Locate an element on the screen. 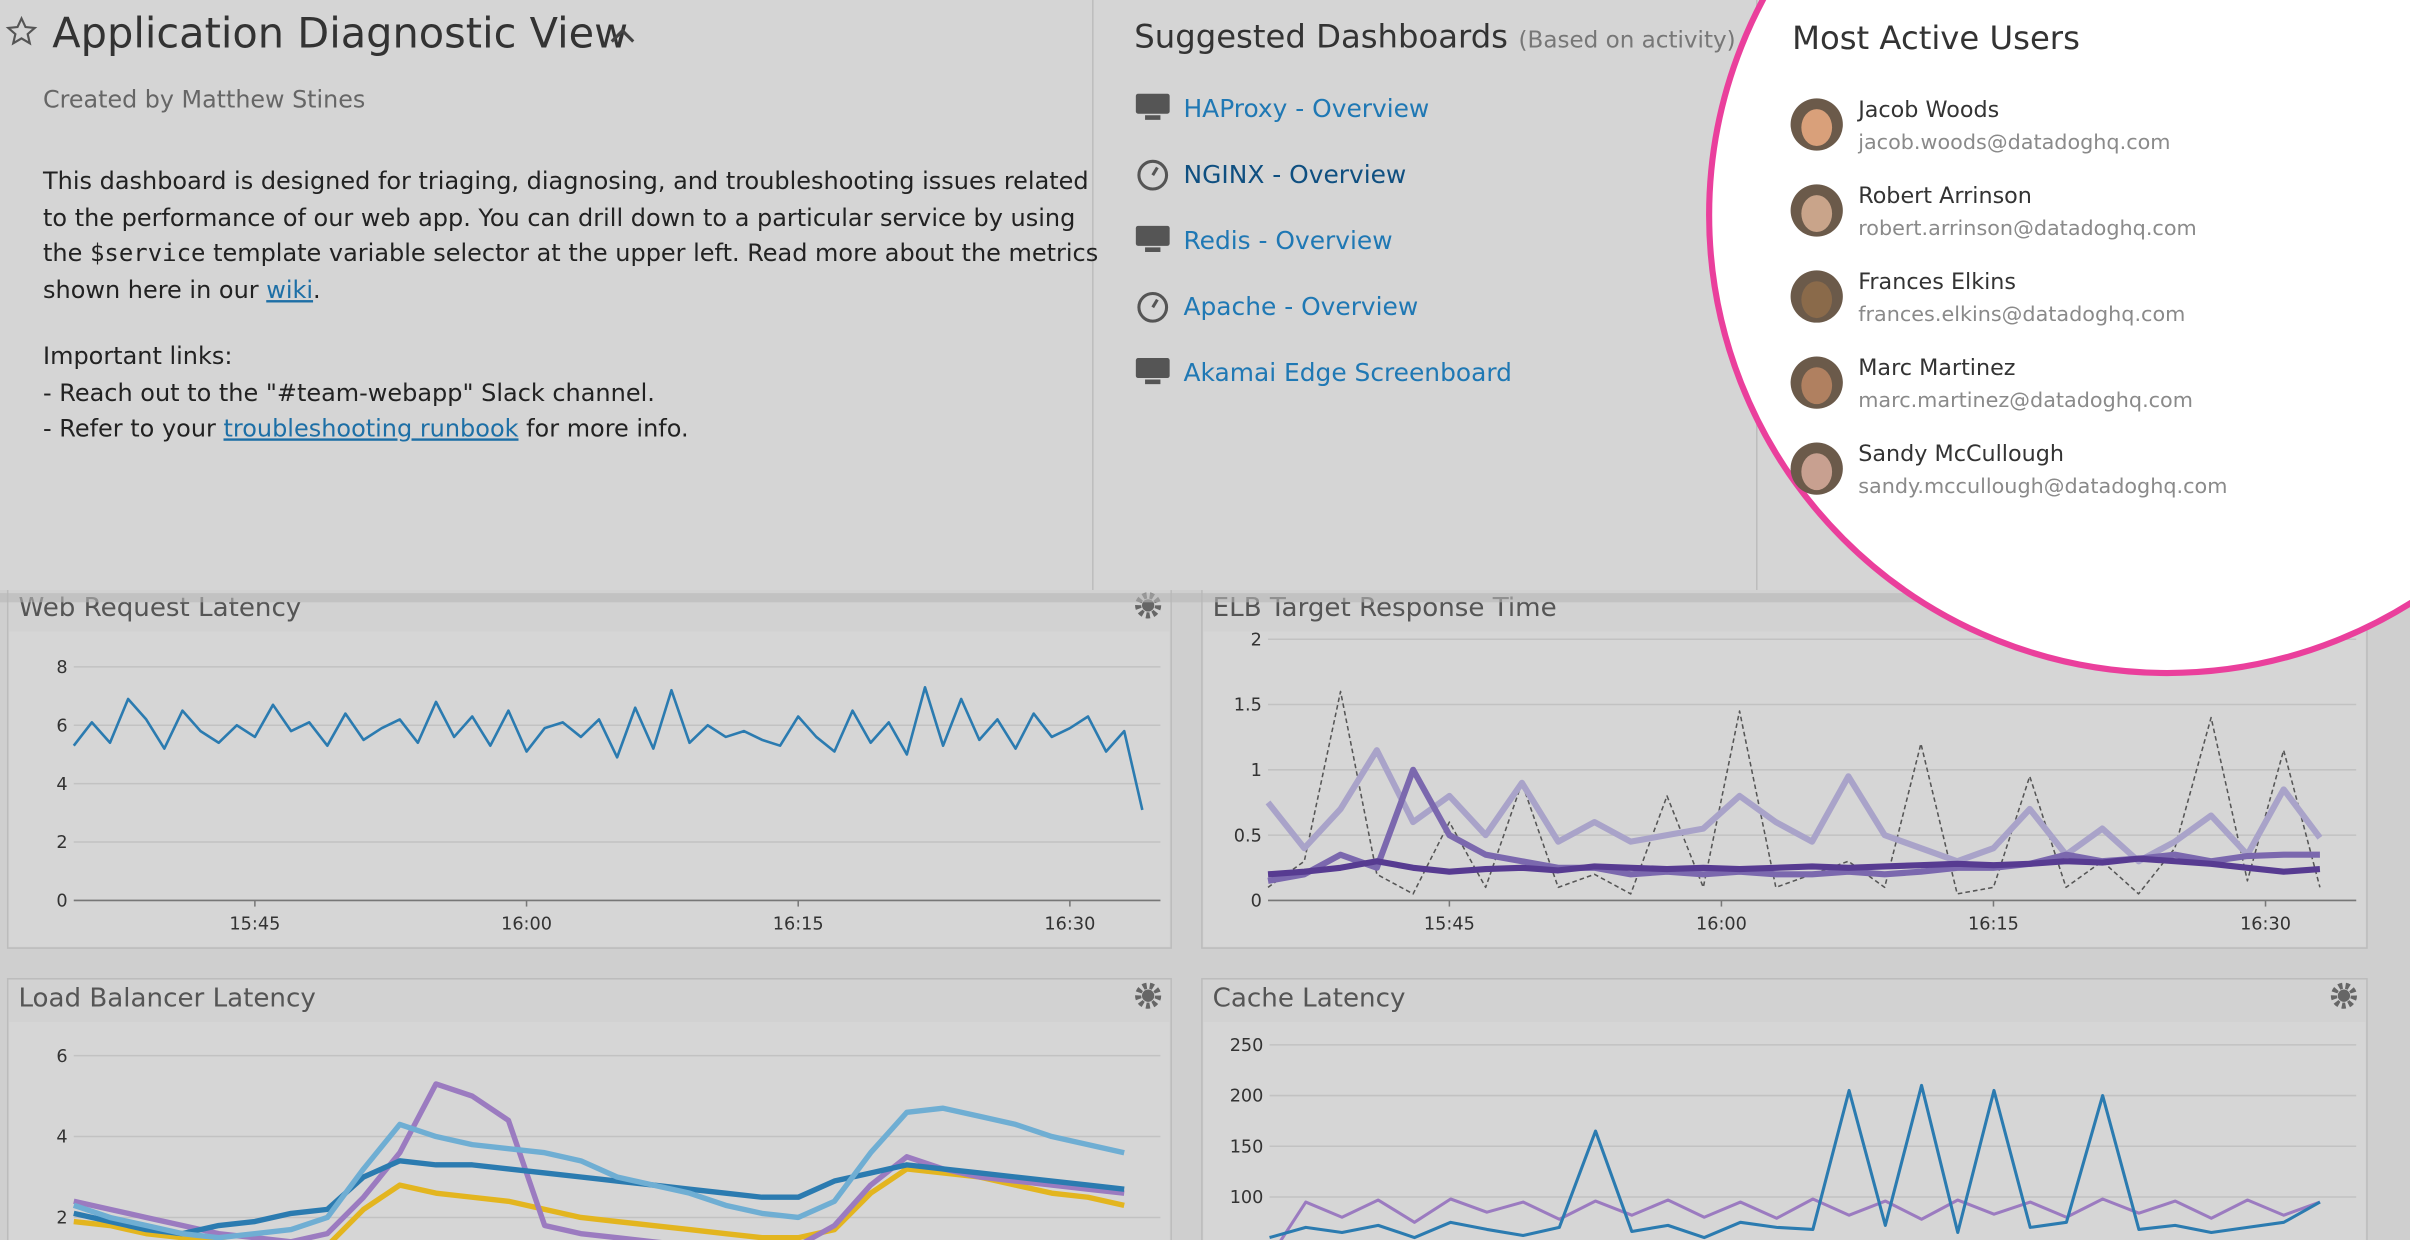 The width and height of the screenshot is (2410, 1240). y-tick-label: 100 is located at coordinates (1247, 1198).